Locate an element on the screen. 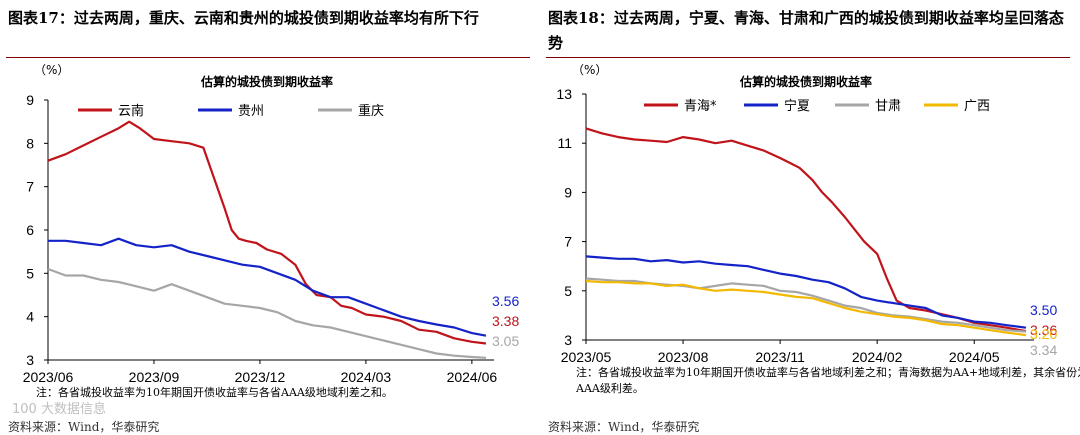 The height and width of the screenshot is (435, 1080). series-line-贵州 is located at coordinates (267, 287).